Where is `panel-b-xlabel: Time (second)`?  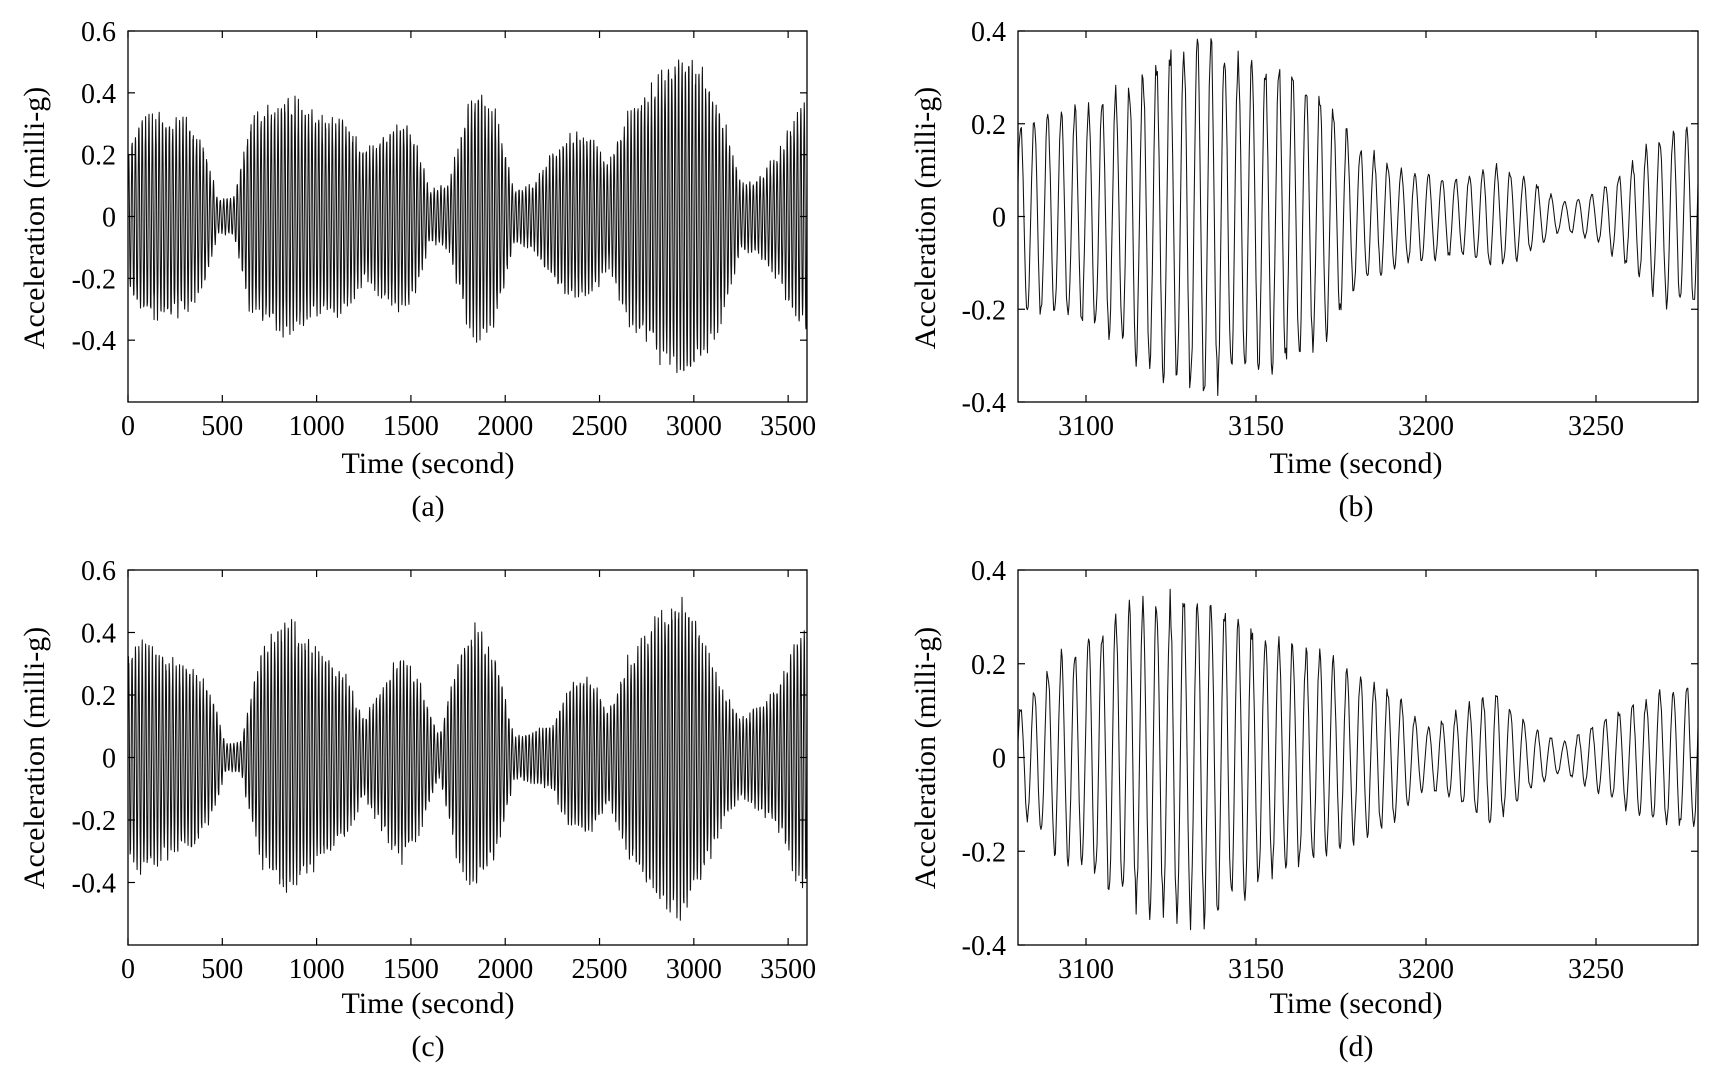 panel-b-xlabel: Time (second) is located at coordinates (1355, 463).